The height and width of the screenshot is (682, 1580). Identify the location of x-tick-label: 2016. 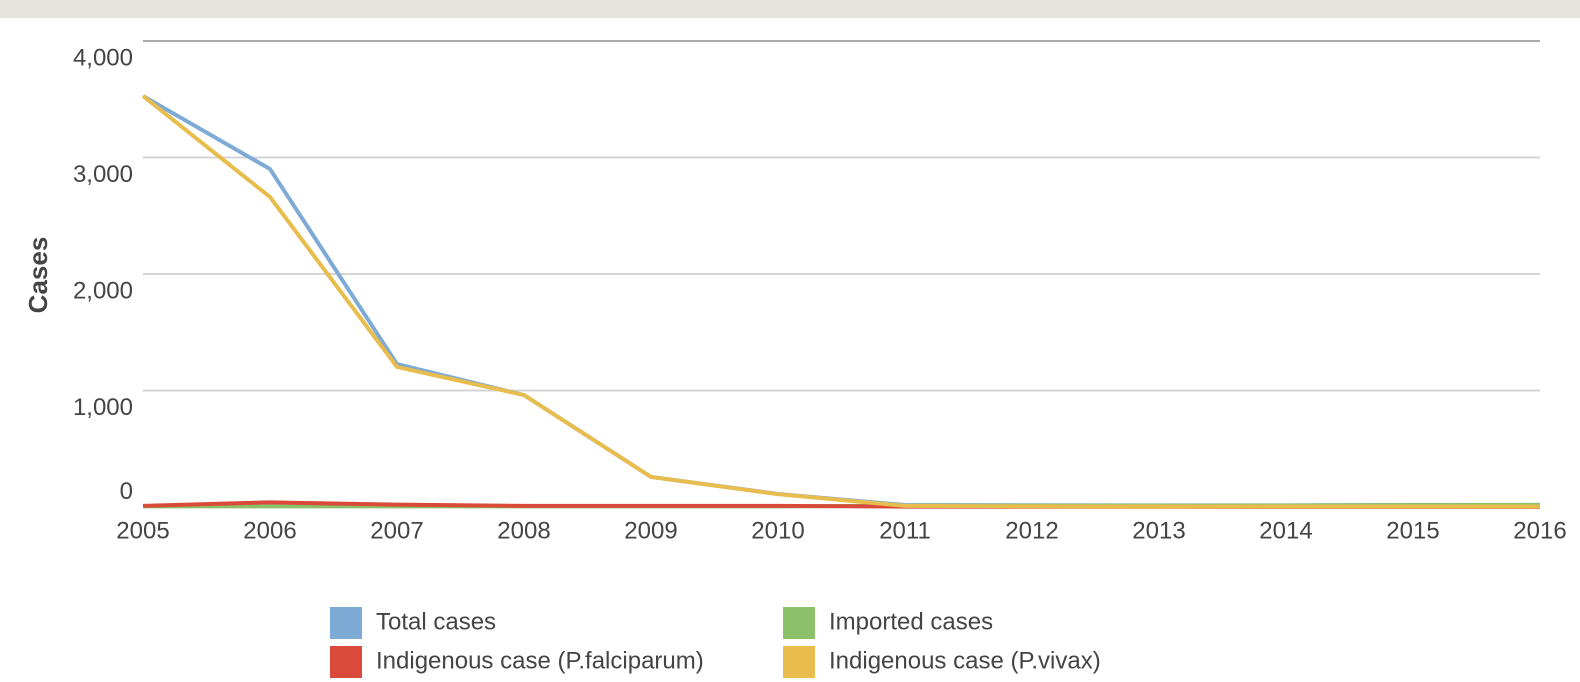
(1539, 530).